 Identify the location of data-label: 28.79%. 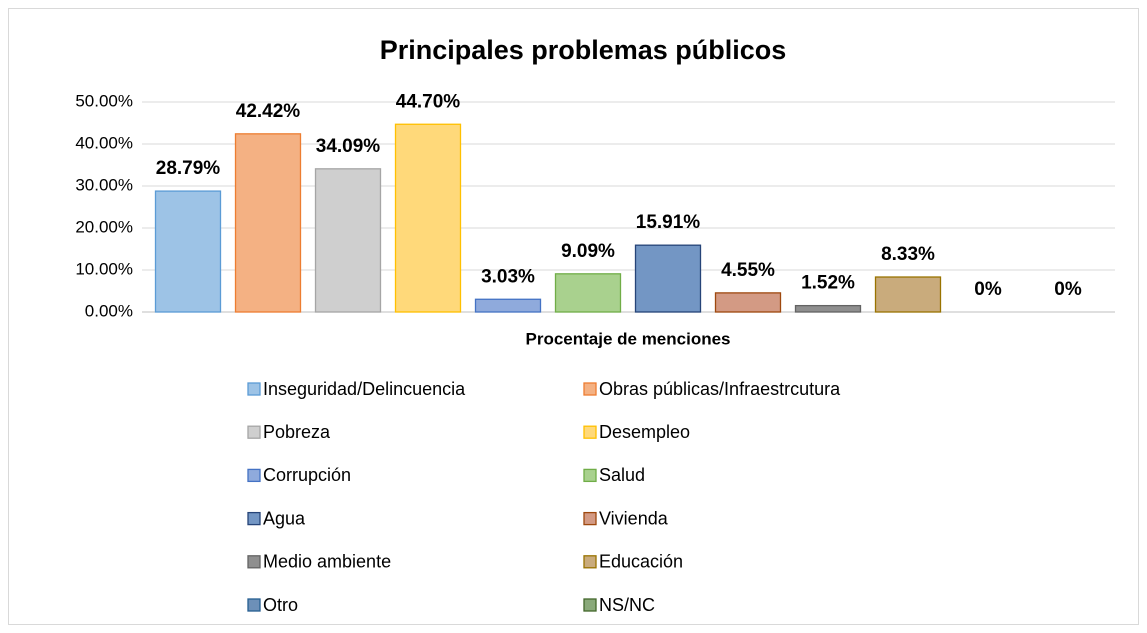
(188, 168).